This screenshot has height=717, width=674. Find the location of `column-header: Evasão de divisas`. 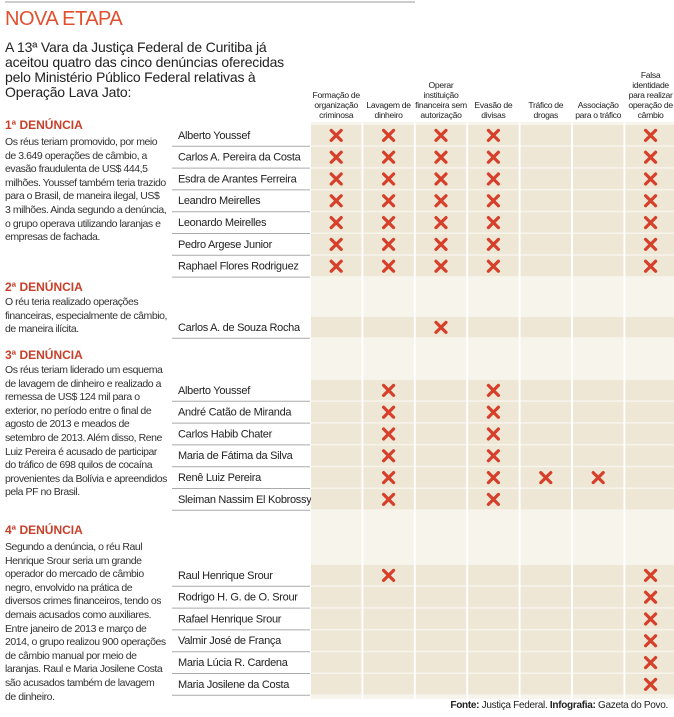

column-header: Evasão de divisas is located at coordinates (493, 110).